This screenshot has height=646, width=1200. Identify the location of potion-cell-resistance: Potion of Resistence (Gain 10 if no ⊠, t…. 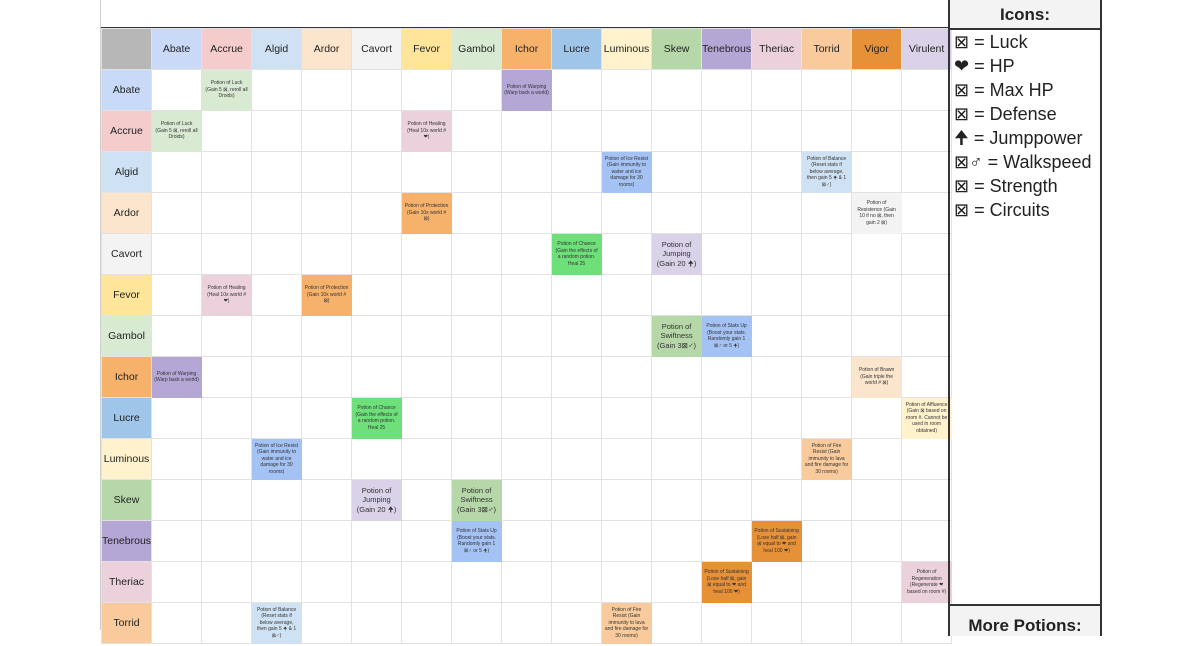
(877, 213).